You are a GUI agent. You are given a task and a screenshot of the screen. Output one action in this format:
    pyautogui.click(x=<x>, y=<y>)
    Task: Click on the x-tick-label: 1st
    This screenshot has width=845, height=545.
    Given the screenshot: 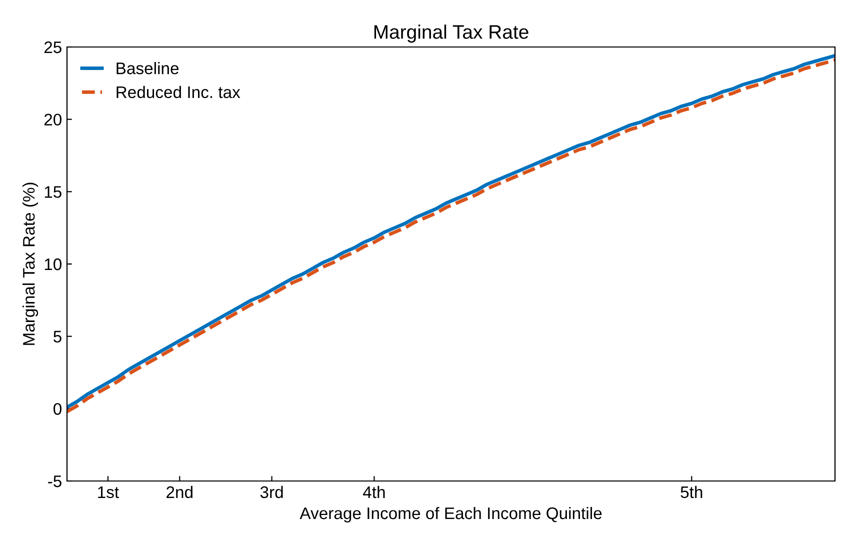 What is the action you would take?
    pyautogui.click(x=108, y=492)
    